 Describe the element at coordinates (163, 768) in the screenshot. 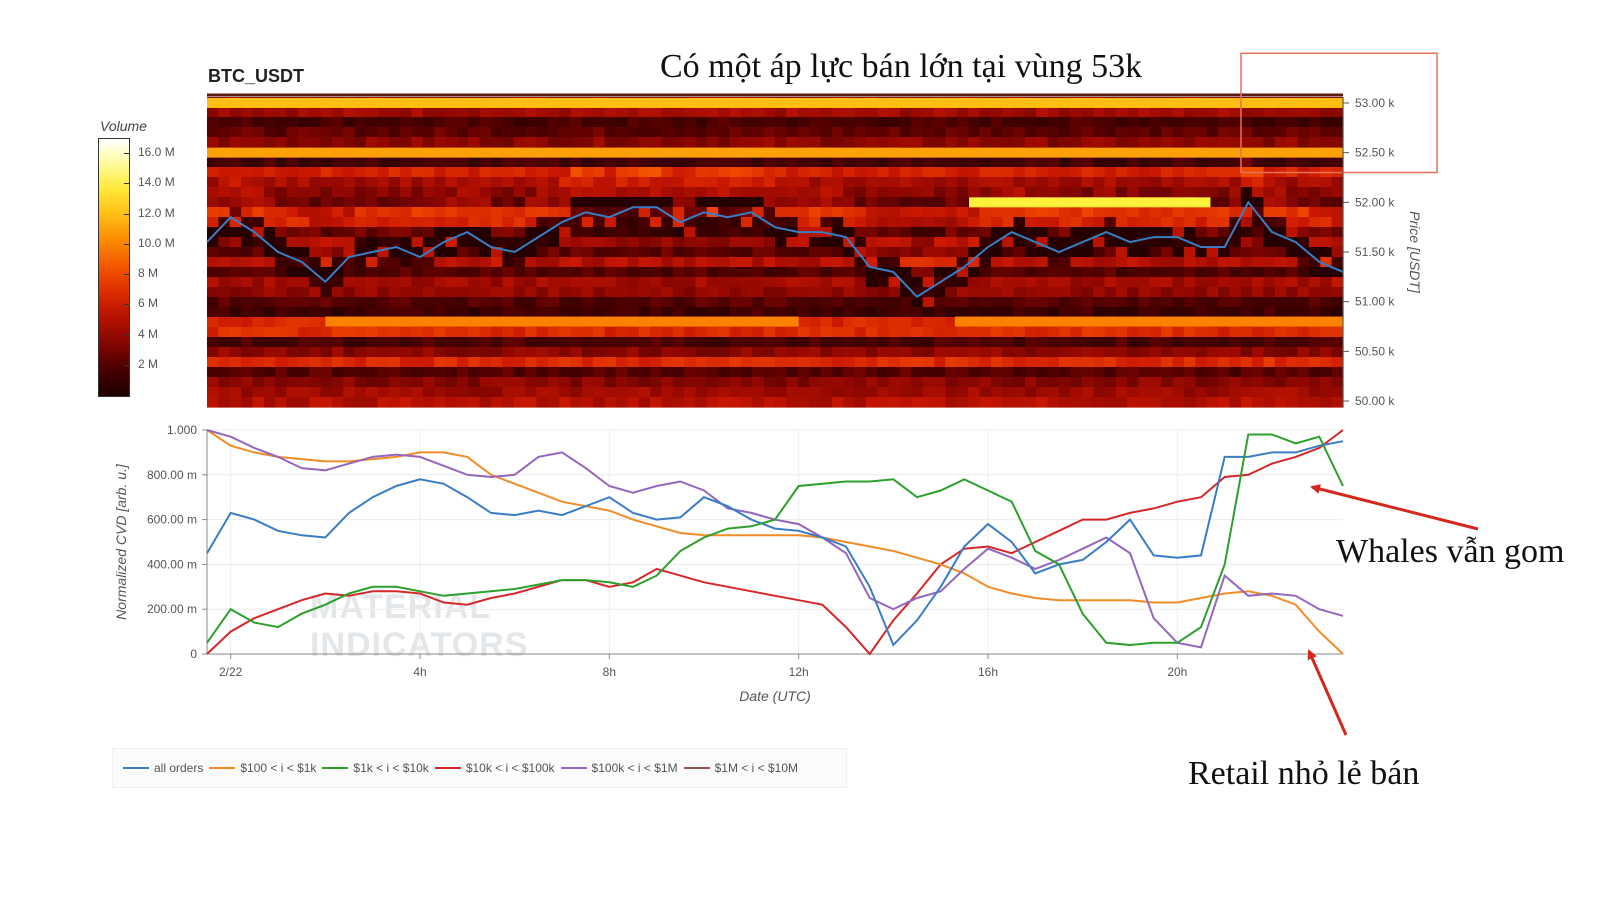

I see `legend-item: all orders` at that location.